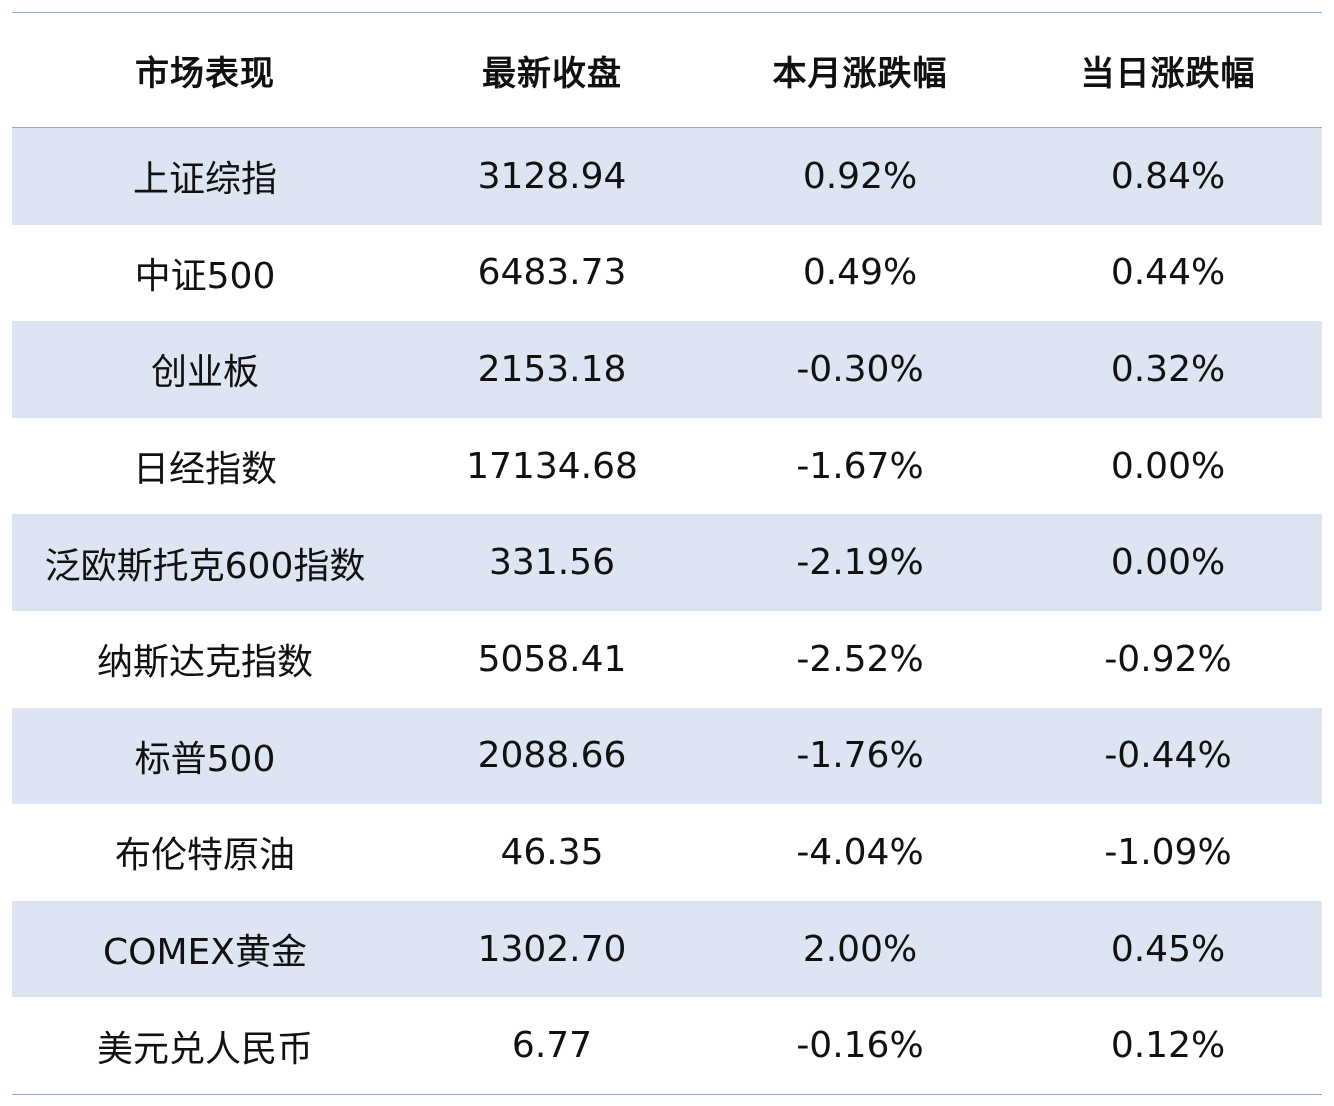  I want to click on table-row: 标普500 2088.66 -1.76% -0.44%, so click(667, 756).